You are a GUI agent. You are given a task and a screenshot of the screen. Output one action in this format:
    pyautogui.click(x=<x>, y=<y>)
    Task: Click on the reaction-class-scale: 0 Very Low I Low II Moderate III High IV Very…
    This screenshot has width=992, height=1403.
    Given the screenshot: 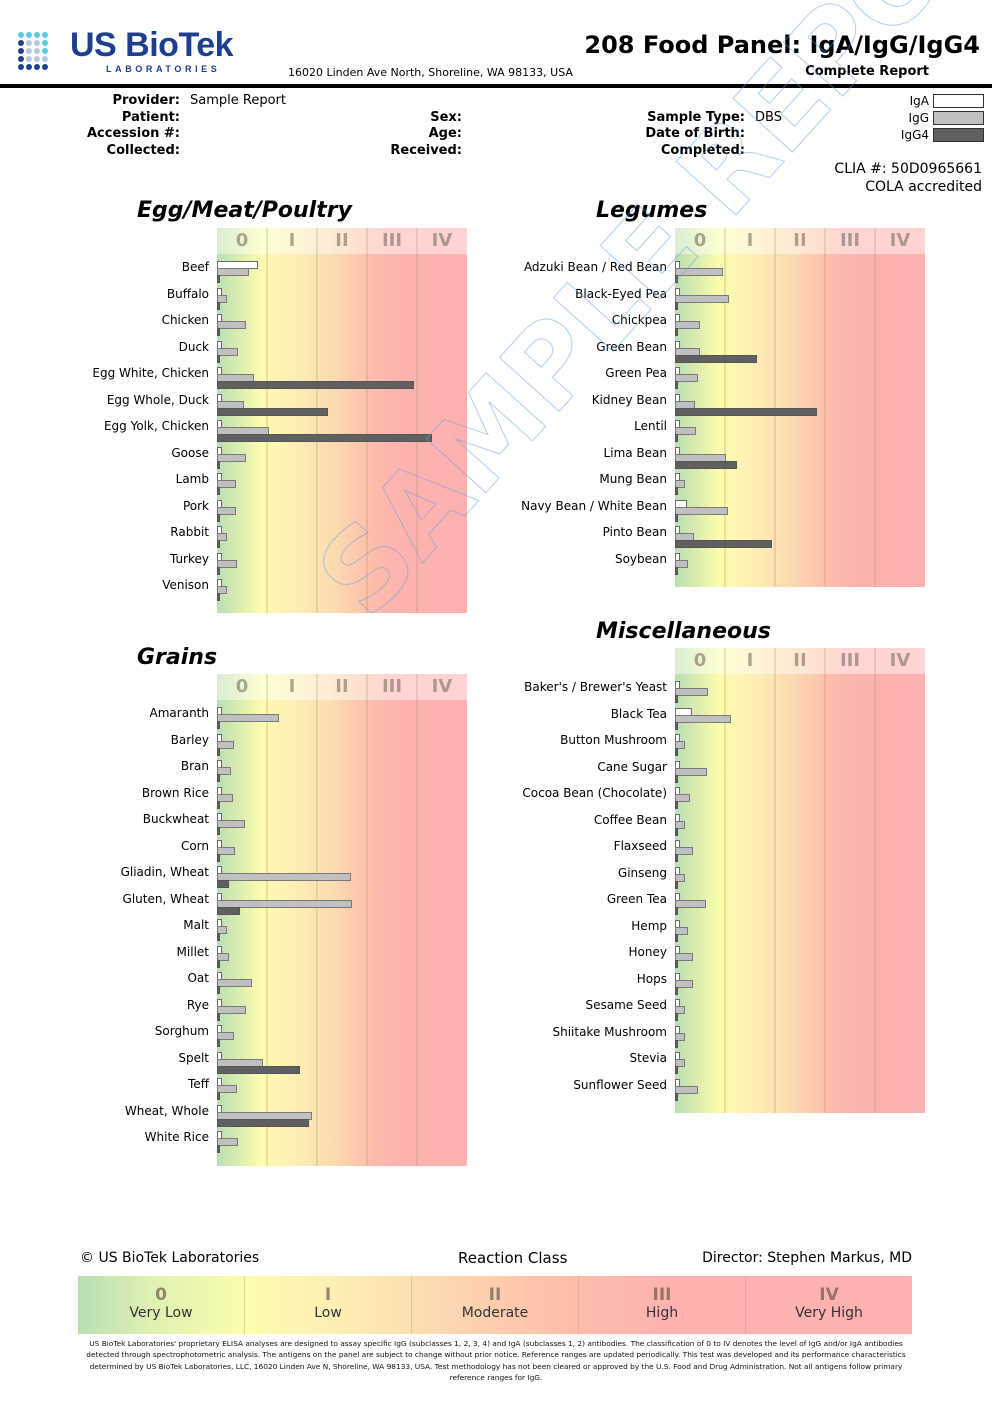 What is the action you would take?
    pyautogui.click(x=495, y=1305)
    